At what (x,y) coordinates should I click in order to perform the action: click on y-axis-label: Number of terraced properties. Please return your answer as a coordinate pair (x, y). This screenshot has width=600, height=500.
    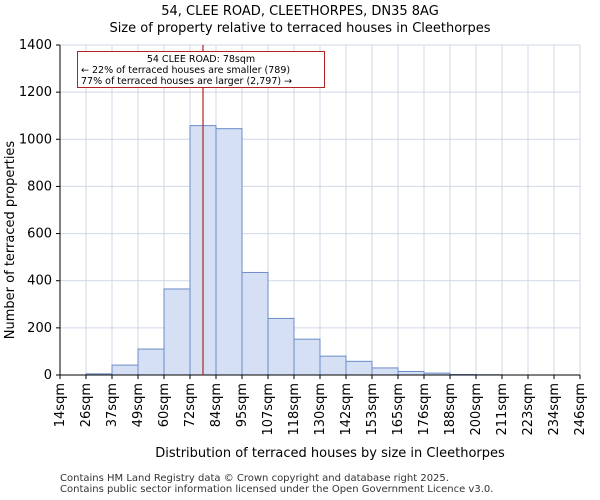
    Looking at the image, I should click on (10, 240).